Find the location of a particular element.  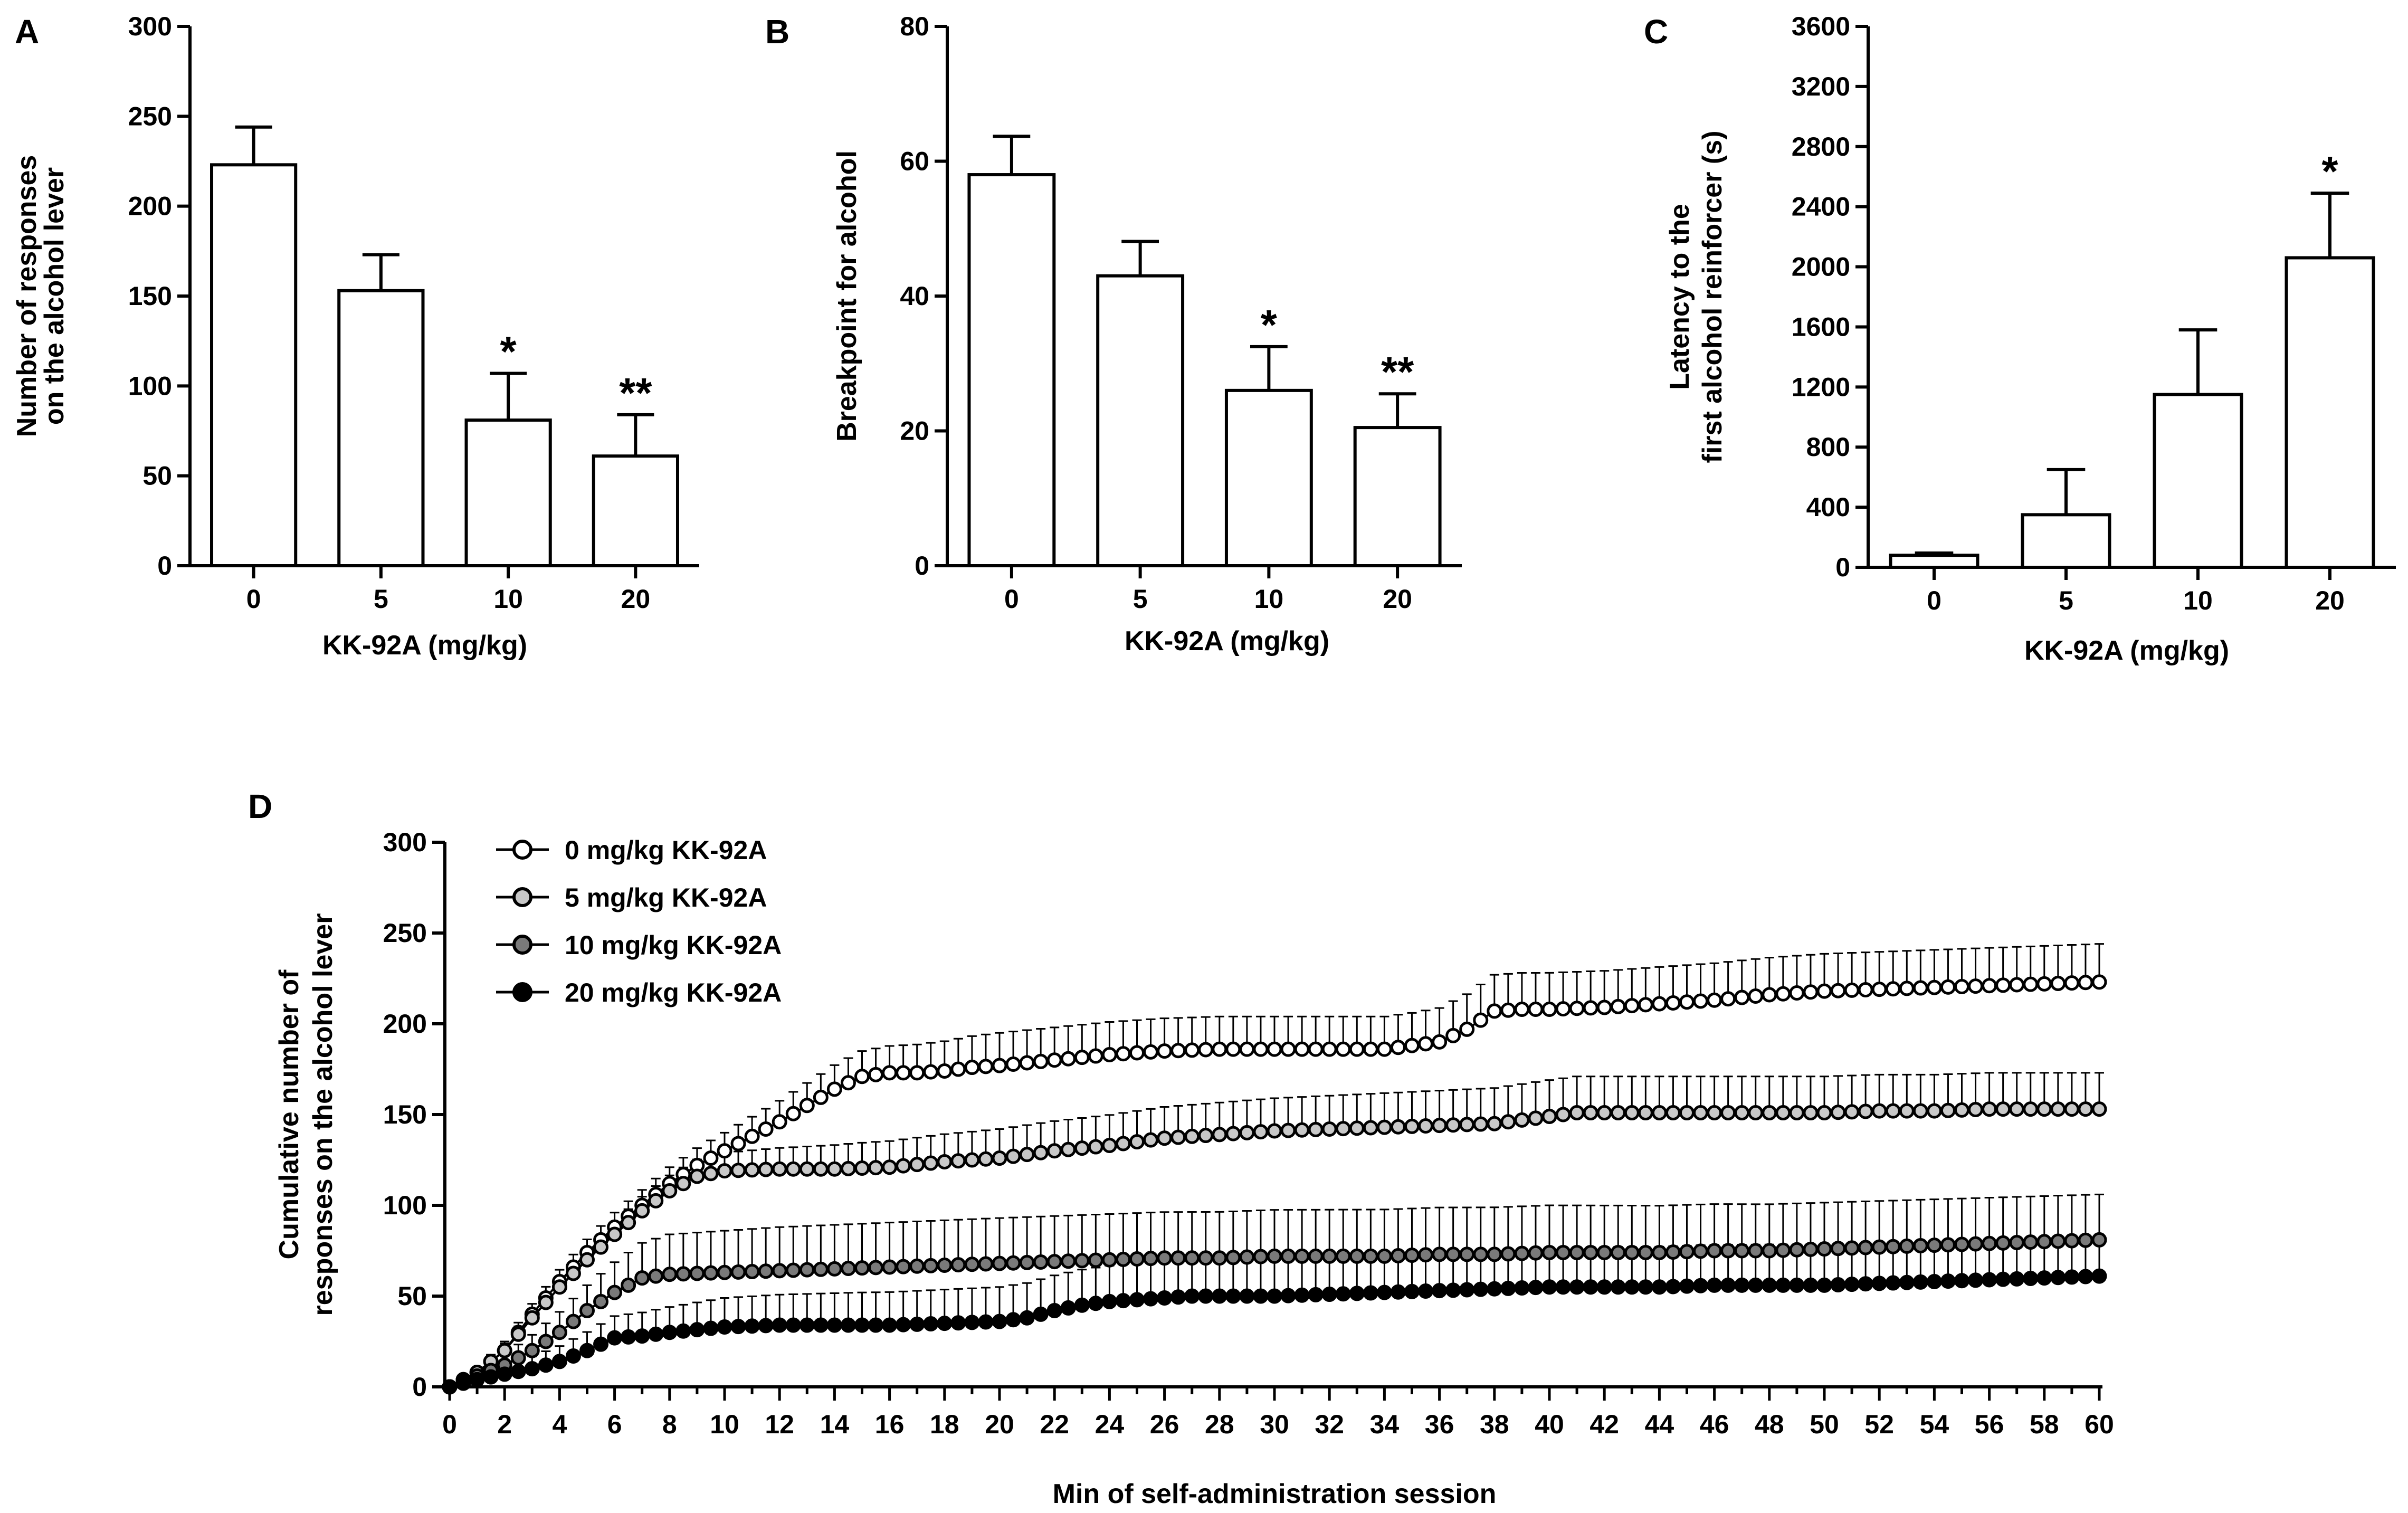

panel-d-x-tick-label: 54 is located at coordinates (1934, 1424).